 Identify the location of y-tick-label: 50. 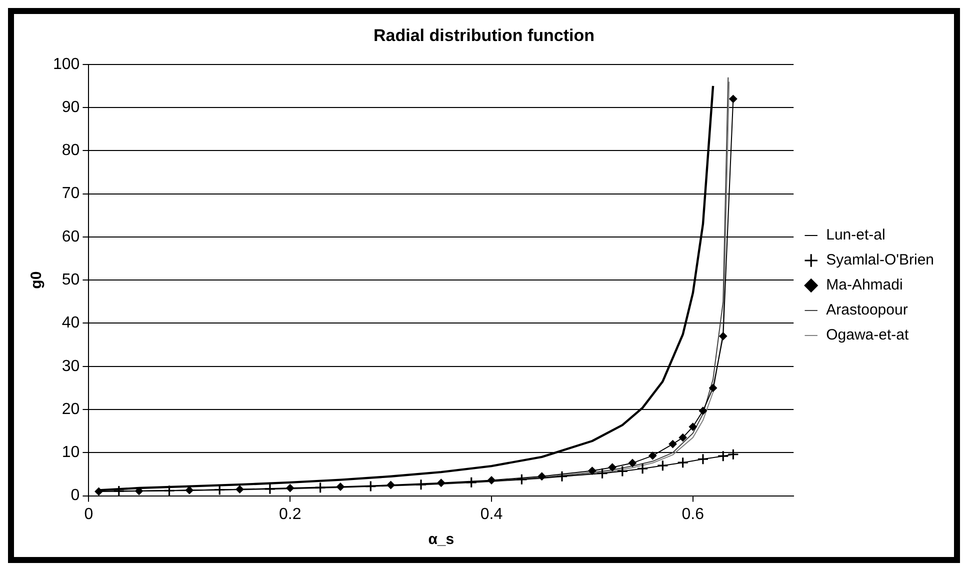
(71, 280).